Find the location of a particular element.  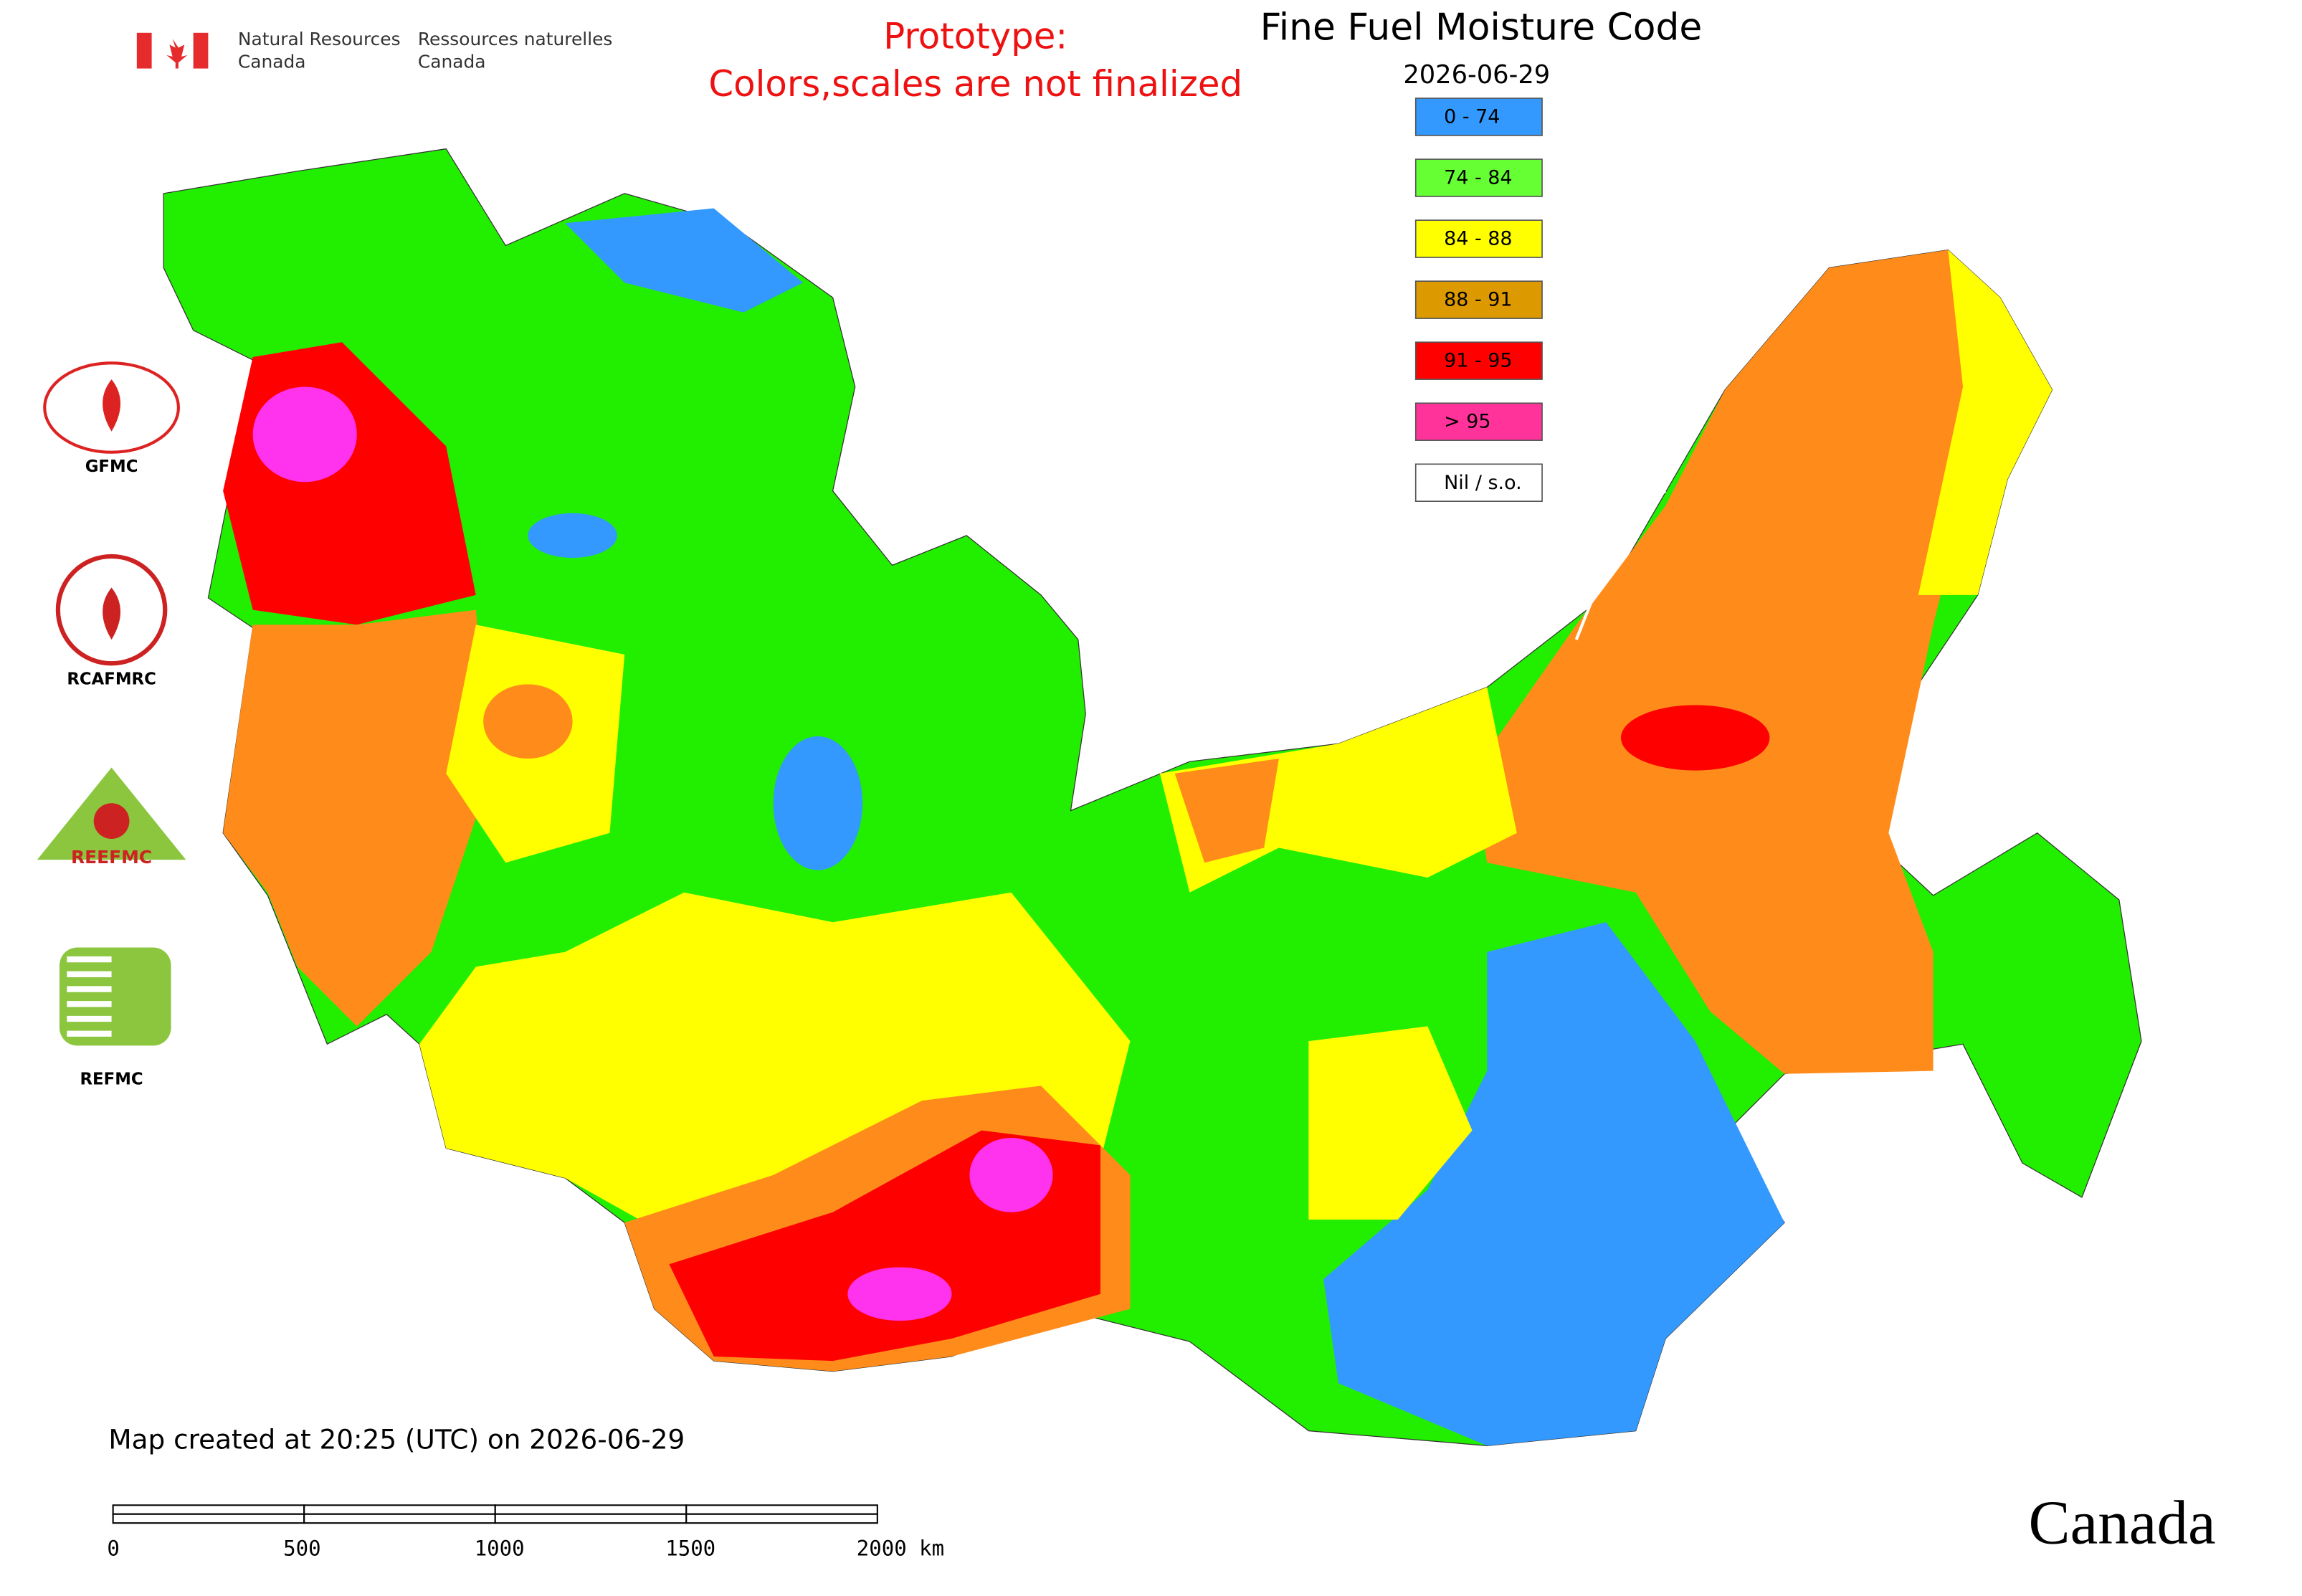

logo-label: RCAFMRC is located at coordinates (112, 679).